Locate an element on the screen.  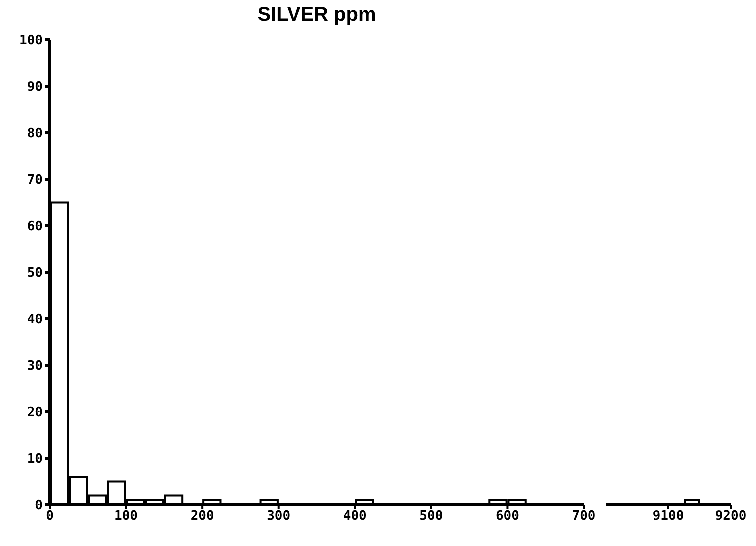
x-tick-label: 600 is located at coordinates (508, 516).